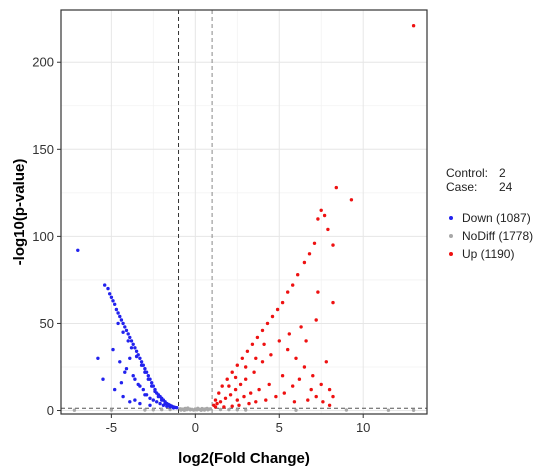 Image resolution: width=550 pixels, height=475 pixels. Describe the element at coordinates (244, 458) in the screenshot. I see `x-axis-title: log2(Fold Change)` at that location.